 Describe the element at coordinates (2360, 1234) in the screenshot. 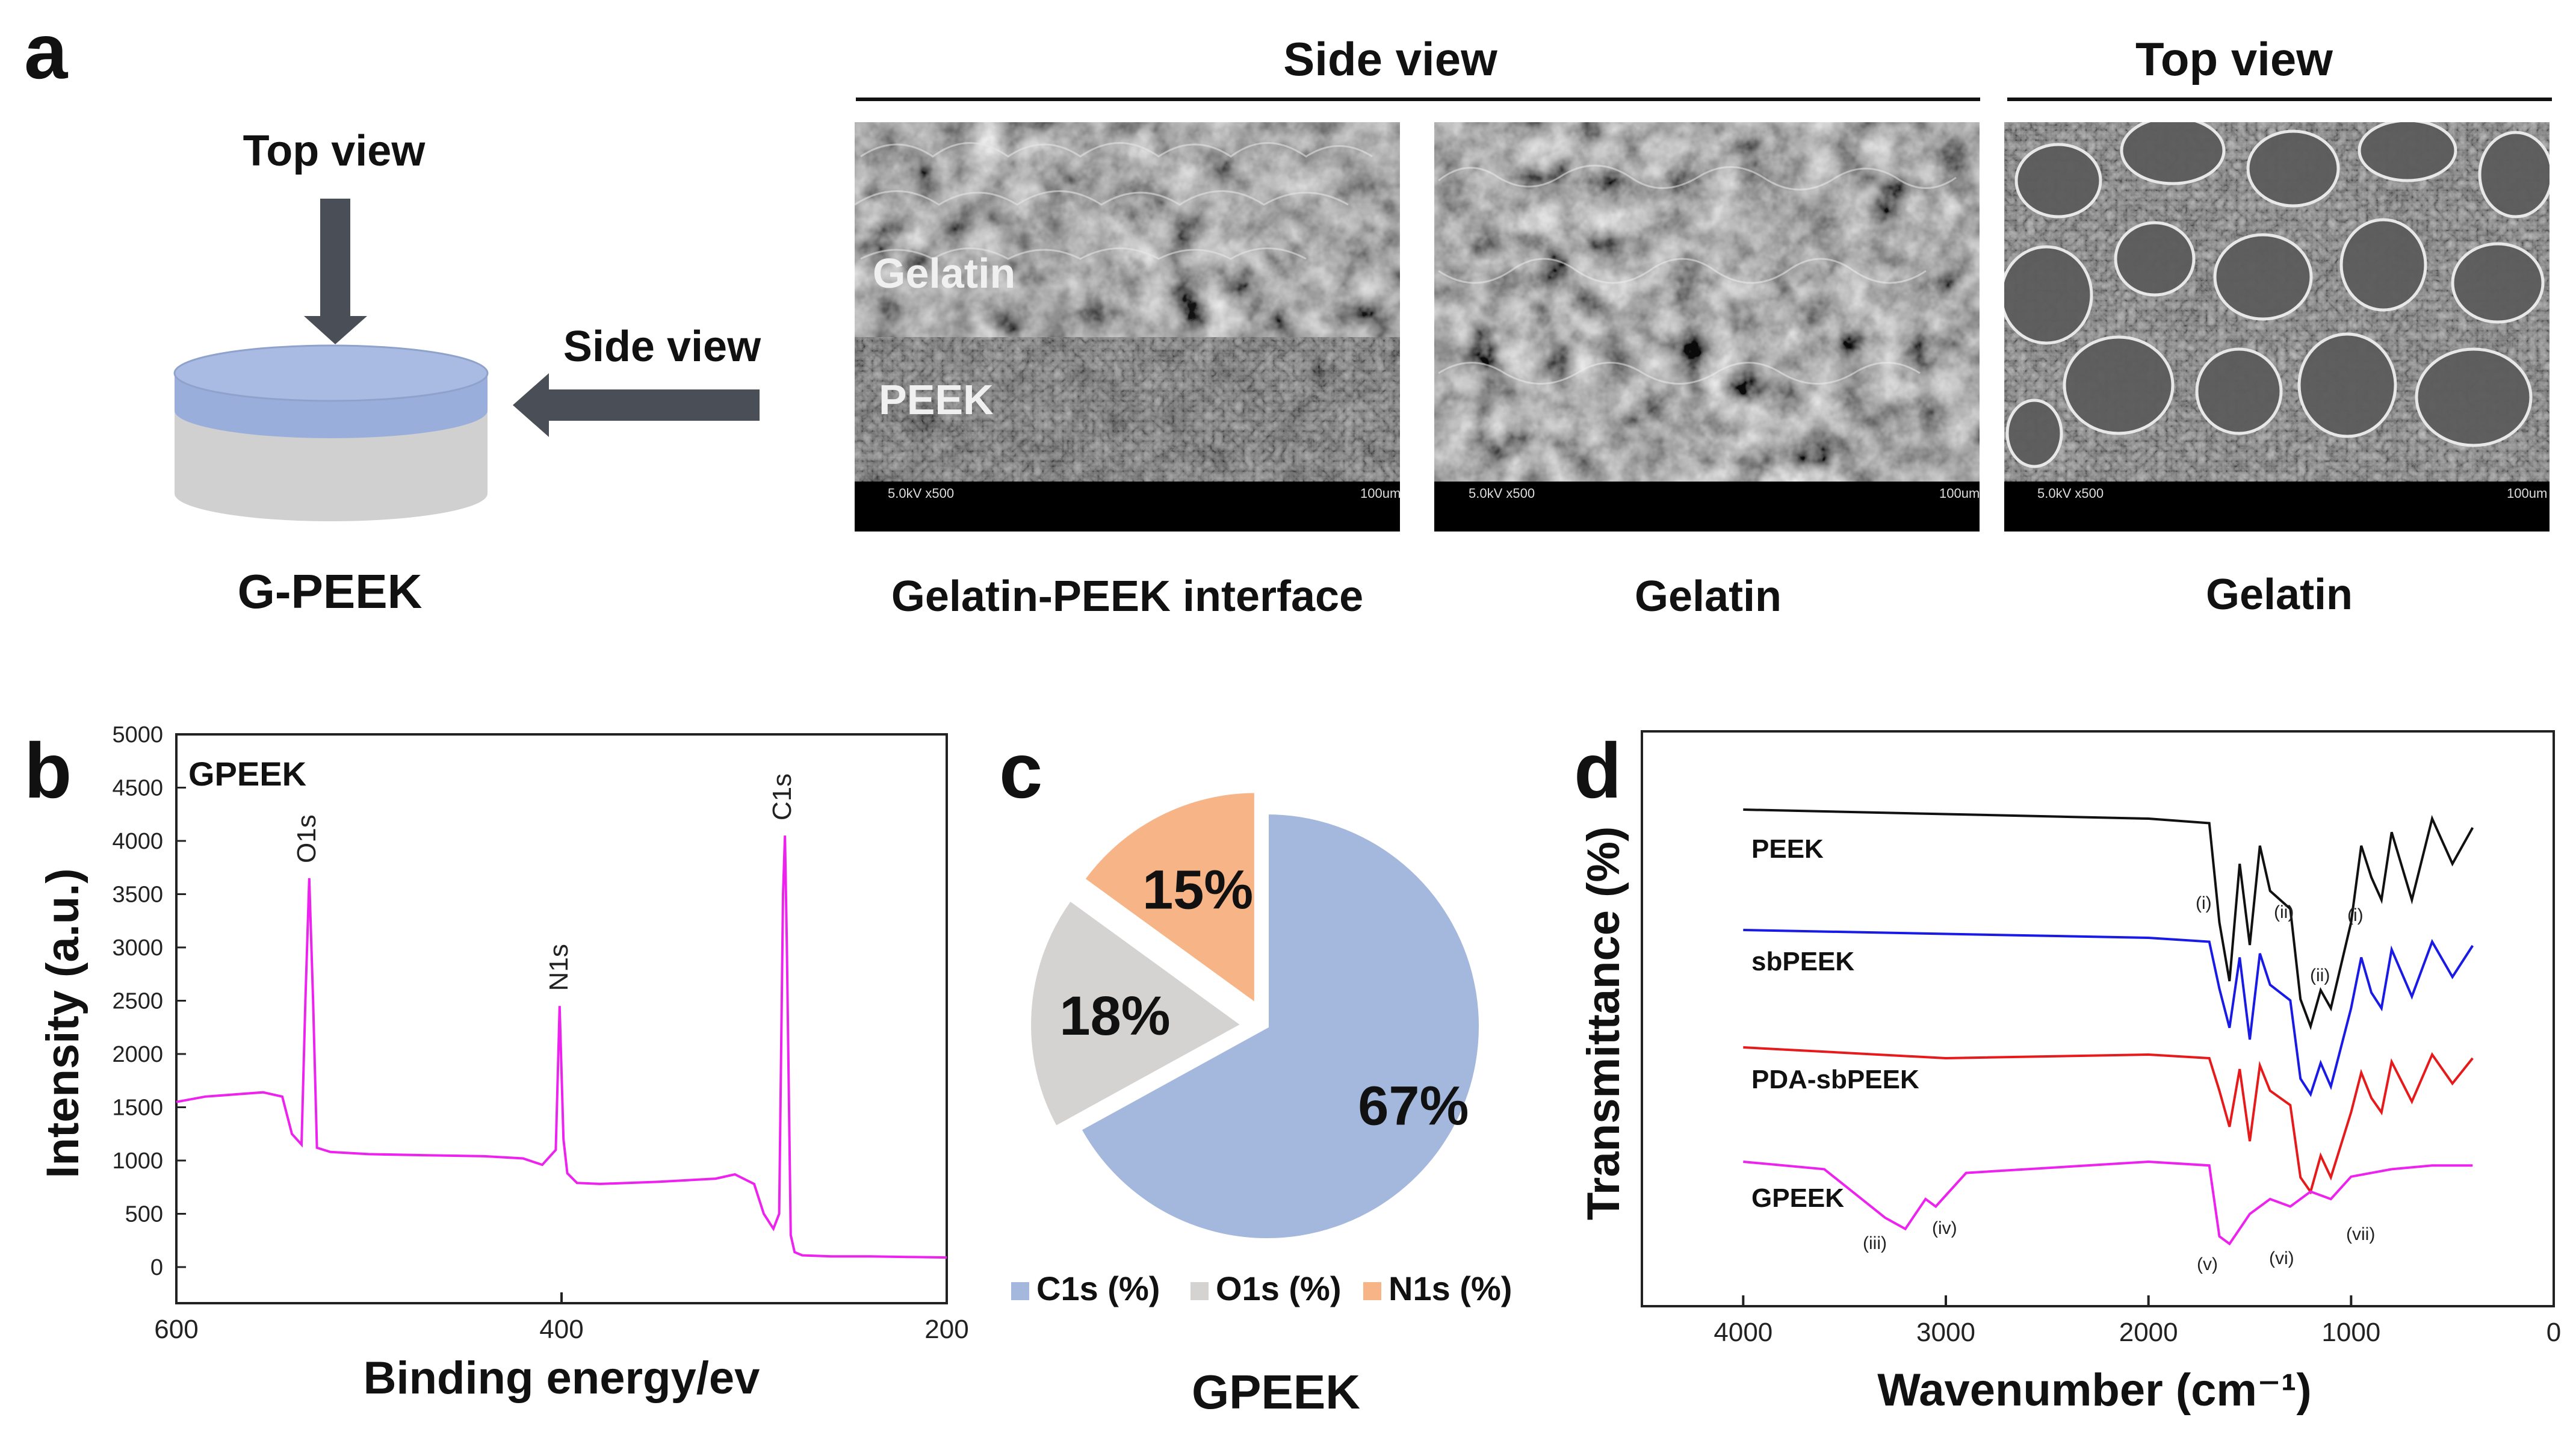

I see `ftir-annotation: (vii)` at that location.